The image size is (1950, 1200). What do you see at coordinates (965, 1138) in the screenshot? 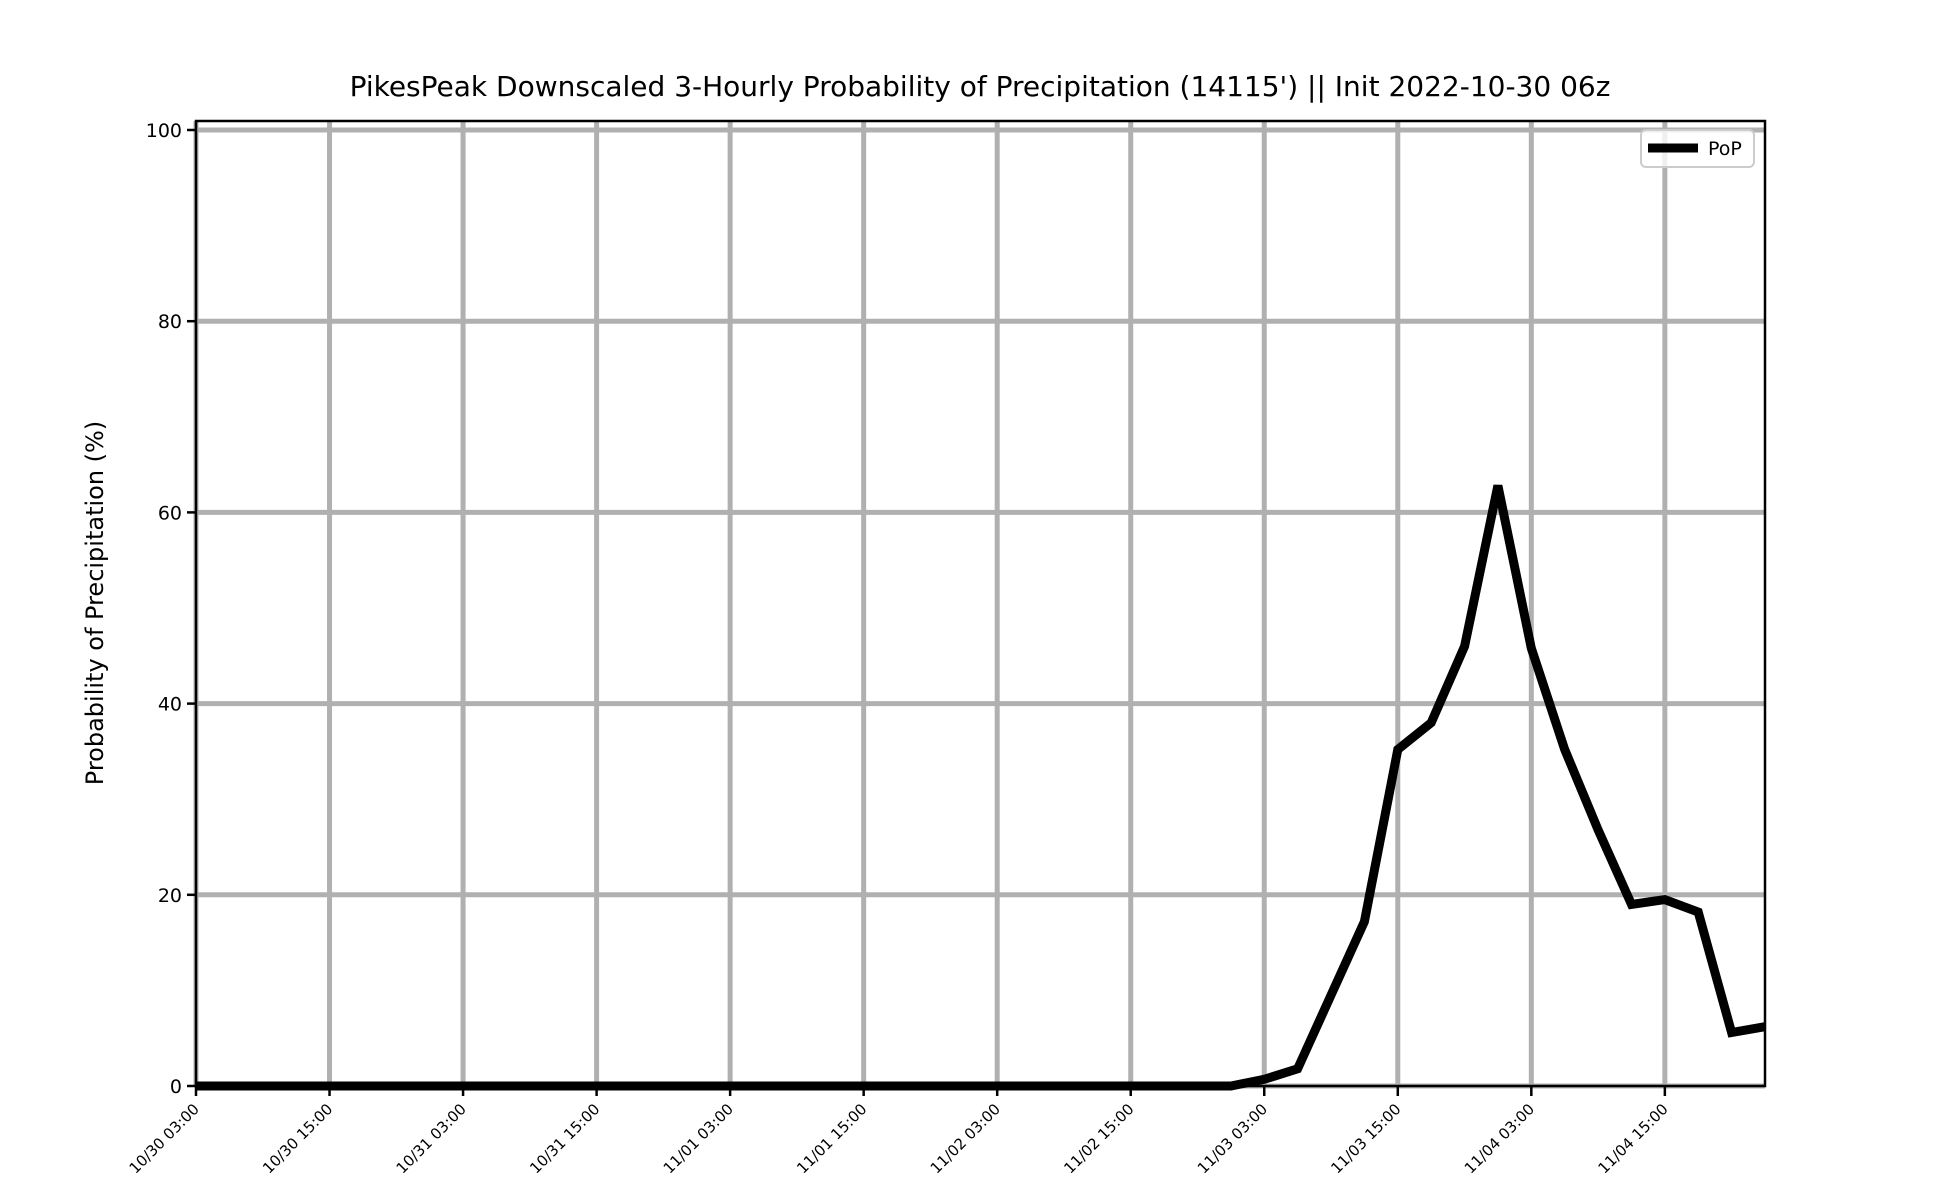
I see `x-tick-label: 11/02 03:00` at bounding box center [965, 1138].